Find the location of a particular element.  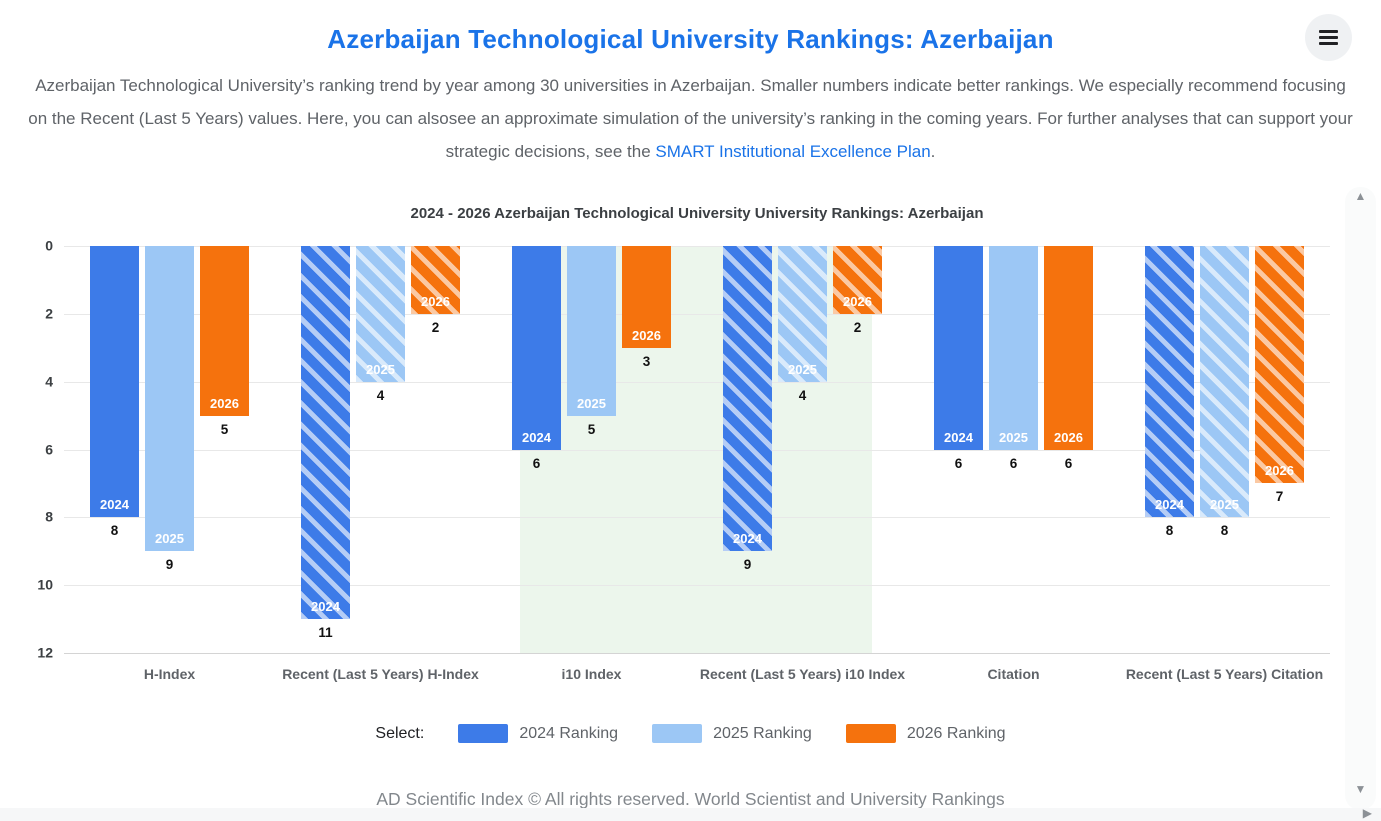

bar-wrap: 2026 5 is located at coordinates (224, 341).